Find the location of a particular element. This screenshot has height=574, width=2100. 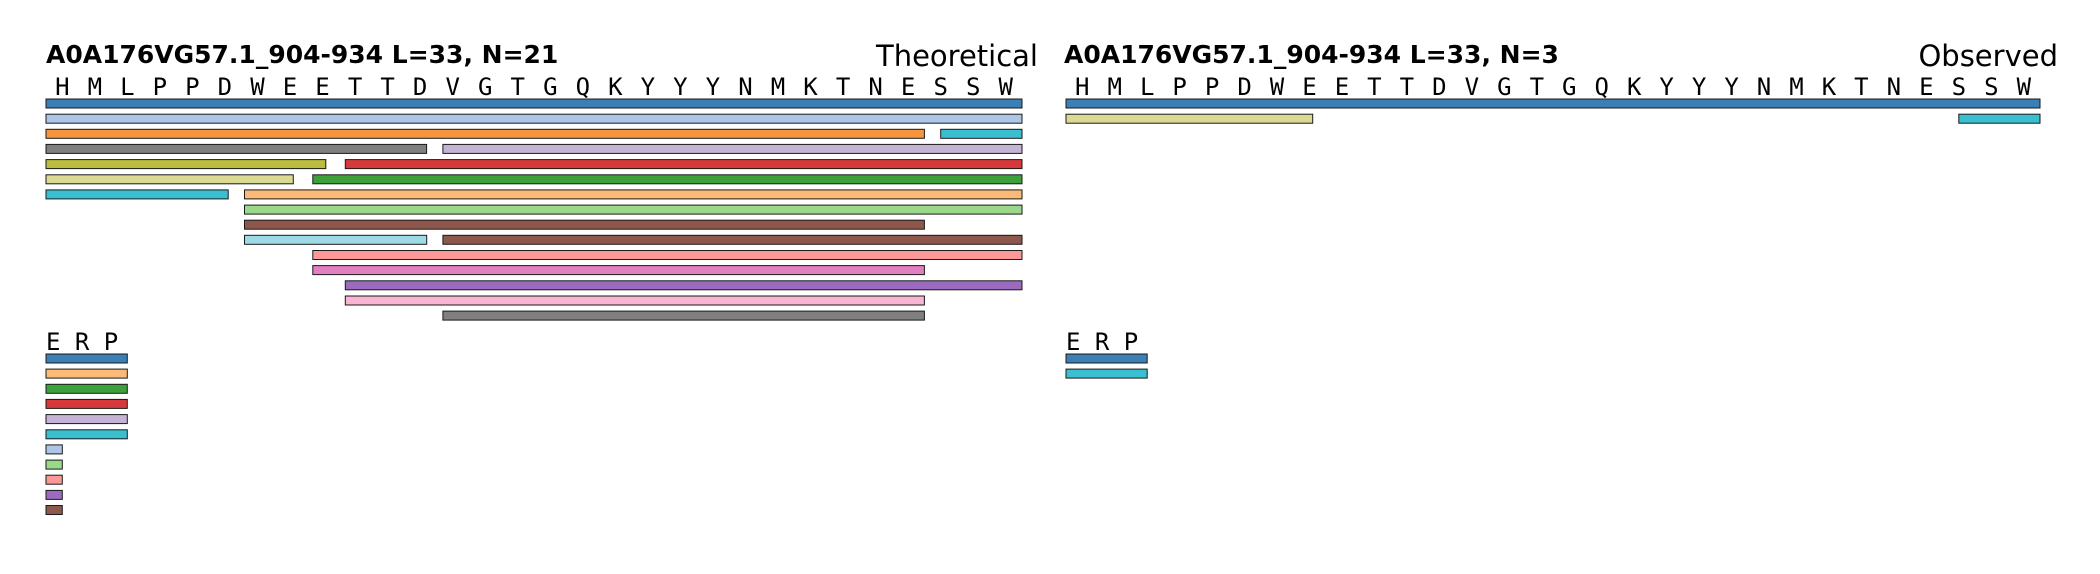

theoretical-legend is located at coordinates (86, 434).